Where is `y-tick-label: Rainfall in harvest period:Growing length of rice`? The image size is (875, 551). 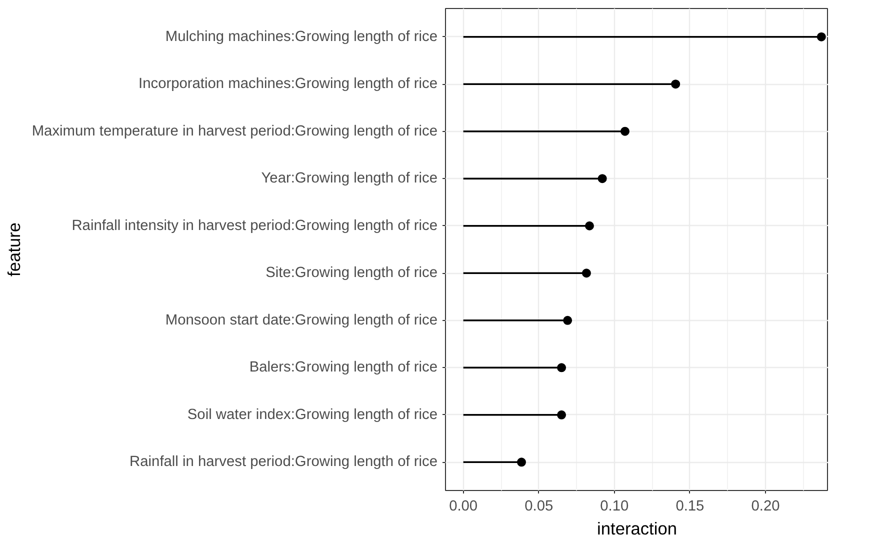 y-tick-label: Rainfall in harvest period:Growing length of rice is located at coordinates (284, 462).